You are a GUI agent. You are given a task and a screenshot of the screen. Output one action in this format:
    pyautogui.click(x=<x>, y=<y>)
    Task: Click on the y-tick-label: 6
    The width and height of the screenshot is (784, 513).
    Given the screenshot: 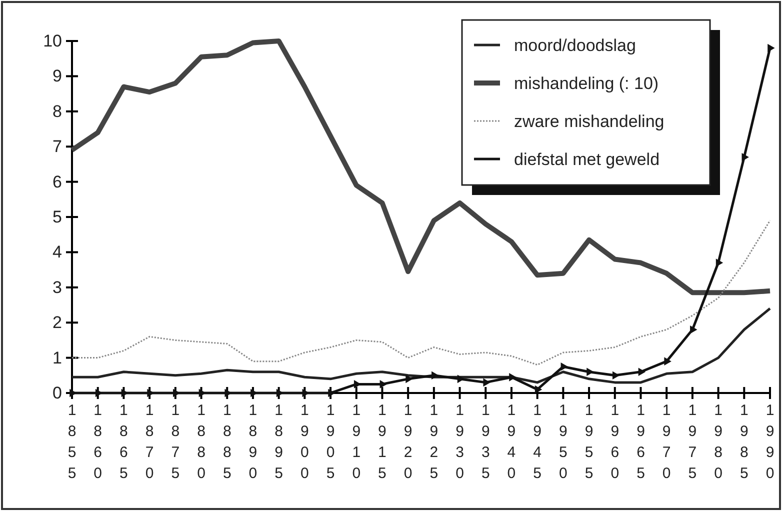 What is the action you would take?
    pyautogui.click(x=57, y=182)
    